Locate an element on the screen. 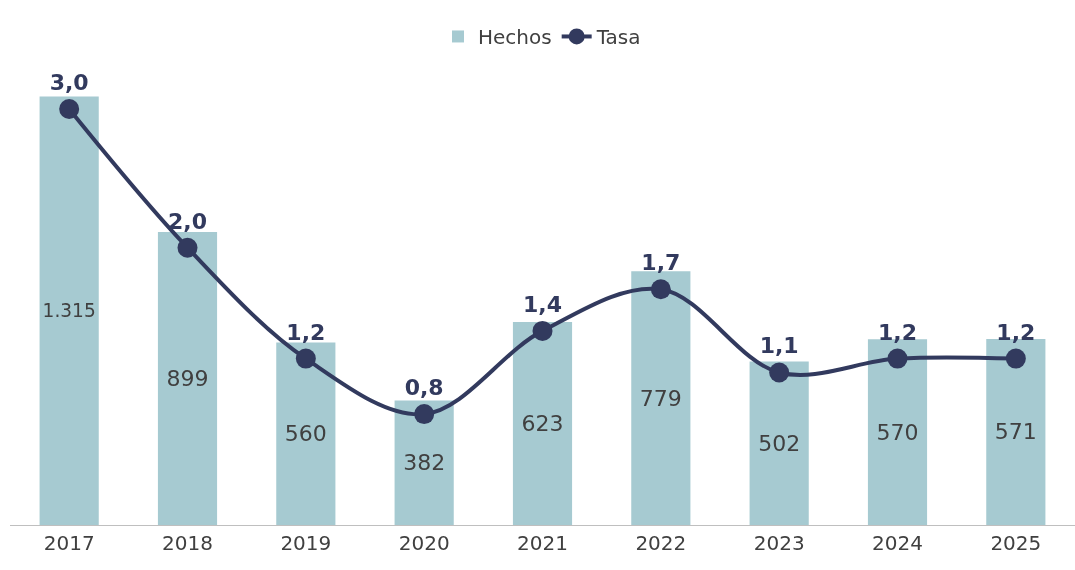 This screenshot has width=1075, height=570. data-label: 3,0 is located at coordinates (69, 83).